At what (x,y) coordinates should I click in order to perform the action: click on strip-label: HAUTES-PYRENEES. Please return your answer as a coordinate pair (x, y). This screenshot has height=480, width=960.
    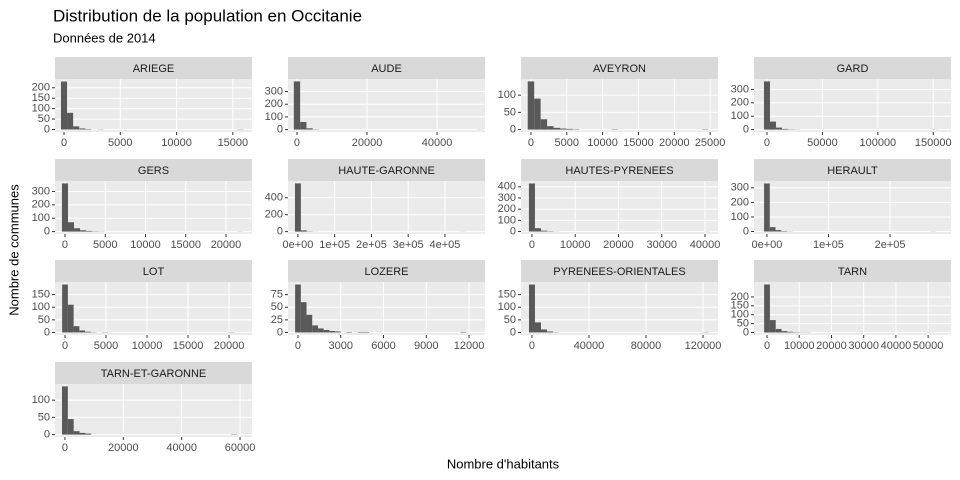
    Looking at the image, I should click on (619, 171).